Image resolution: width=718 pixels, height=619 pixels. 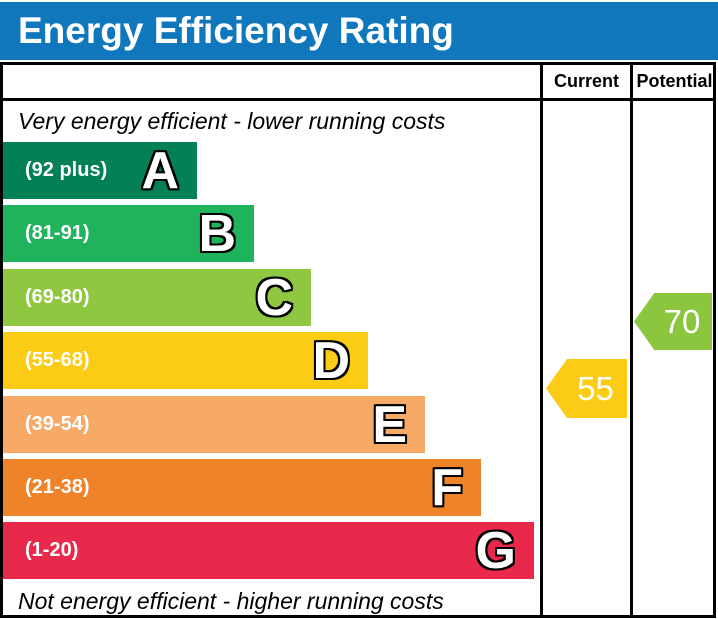 I want to click on column-header-potential: Potential, so click(x=674, y=81).